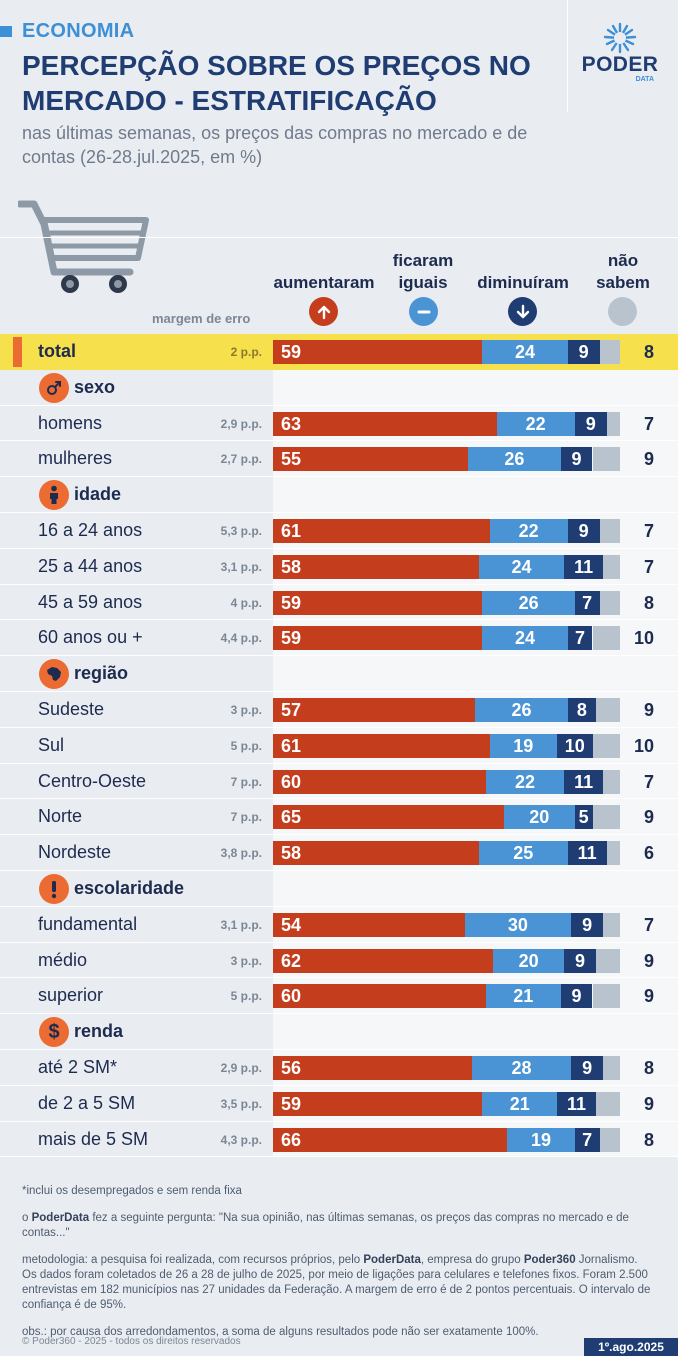 Image resolution: width=678 pixels, height=1356 pixels. I want to click on row-label: escolaridade, so click(129, 887).